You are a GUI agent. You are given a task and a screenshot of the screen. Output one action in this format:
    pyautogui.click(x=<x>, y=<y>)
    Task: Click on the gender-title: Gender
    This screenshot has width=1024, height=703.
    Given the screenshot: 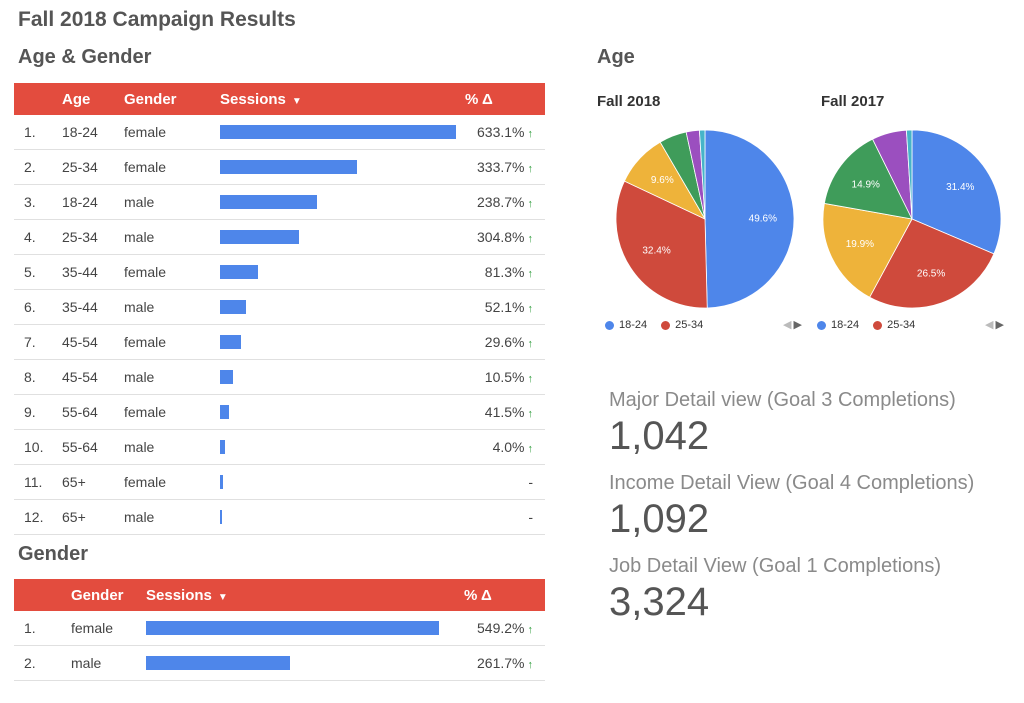 What is the action you would take?
    pyautogui.click(x=53, y=554)
    